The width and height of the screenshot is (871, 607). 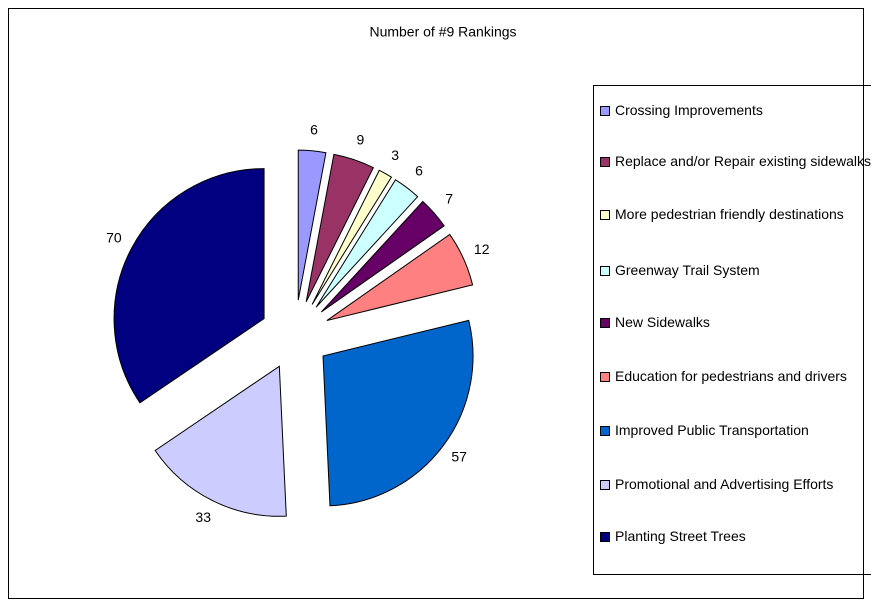 I want to click on legend-label: Crossing Improvements, so click(x=689, y=110).